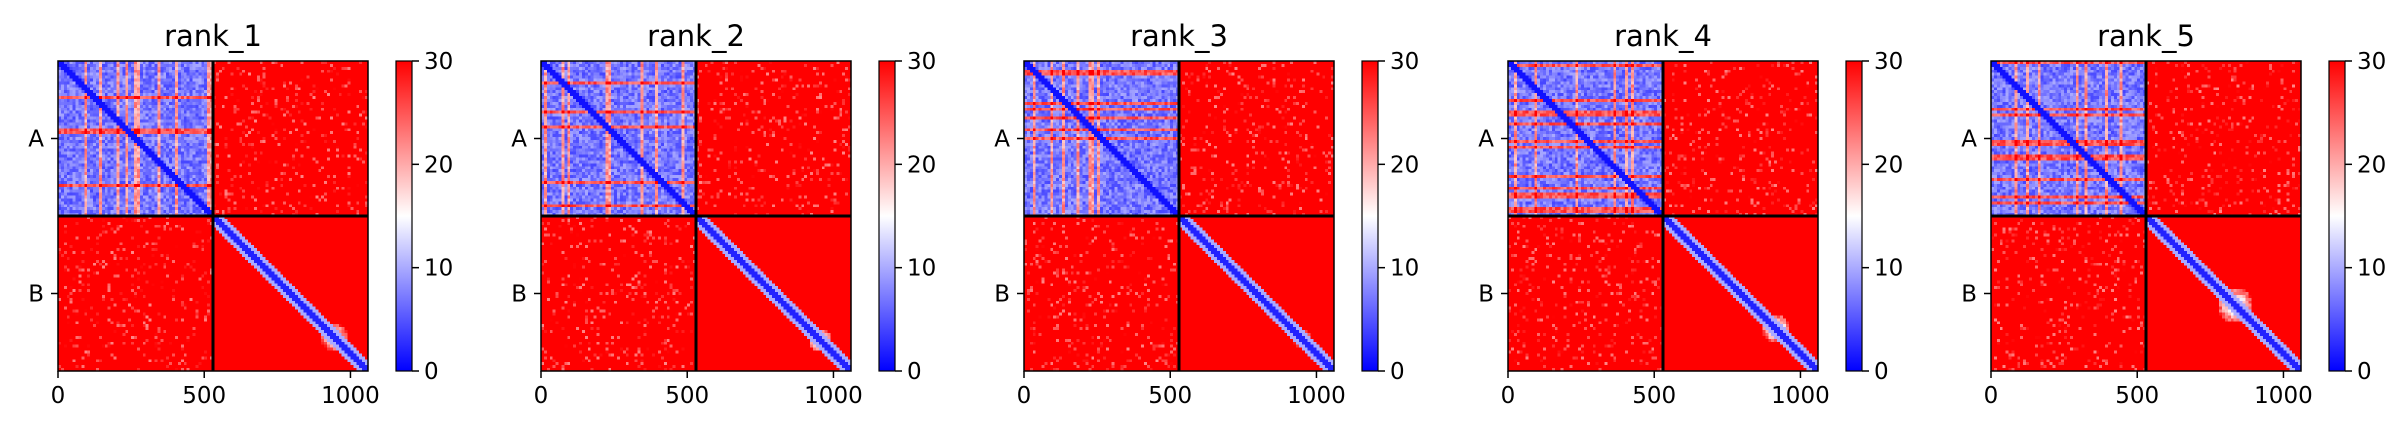  What do you see at coordinates (1663, 36) in the screenshot?
I see `panel-title: rank_4` at bounding box center [1663, 36].